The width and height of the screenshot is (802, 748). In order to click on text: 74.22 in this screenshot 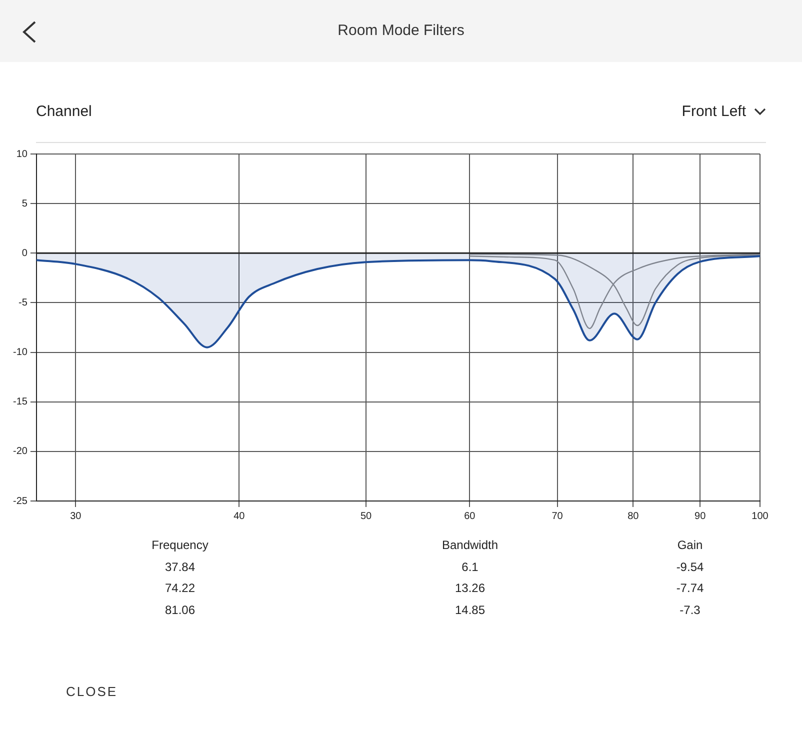, I will do `click(180, 588)`.